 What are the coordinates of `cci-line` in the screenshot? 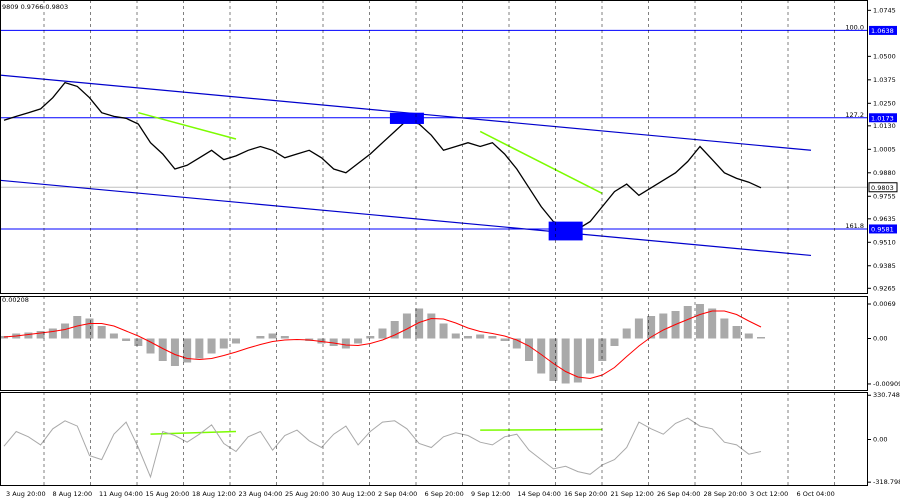 It's located at (382, 448).